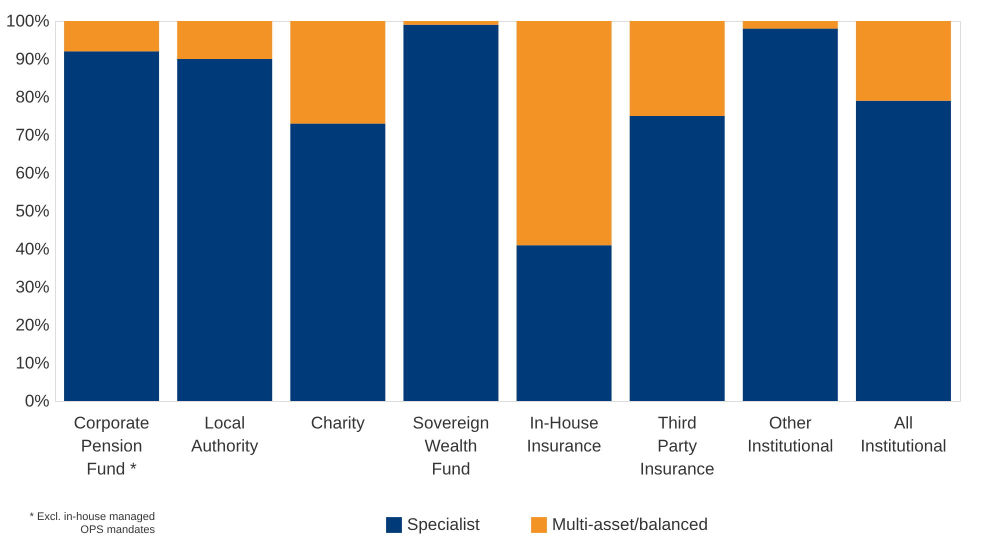 The height and width of the screenshot is (539, 986). I want to click on y-tick-label: 0%, so click(37, 401).